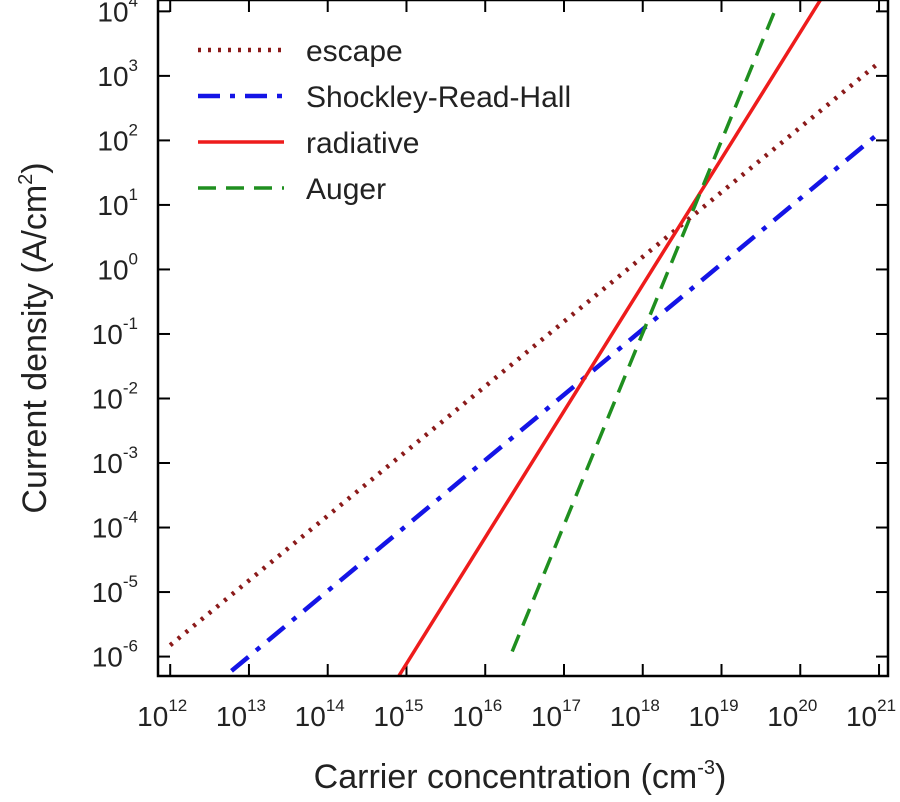 The height and width of the screenshot is (802, 900). What do you see at coordinates (241, 714) in the screenshot?
I see `x-tick-label: 1013` at bounding box center [241, 714].